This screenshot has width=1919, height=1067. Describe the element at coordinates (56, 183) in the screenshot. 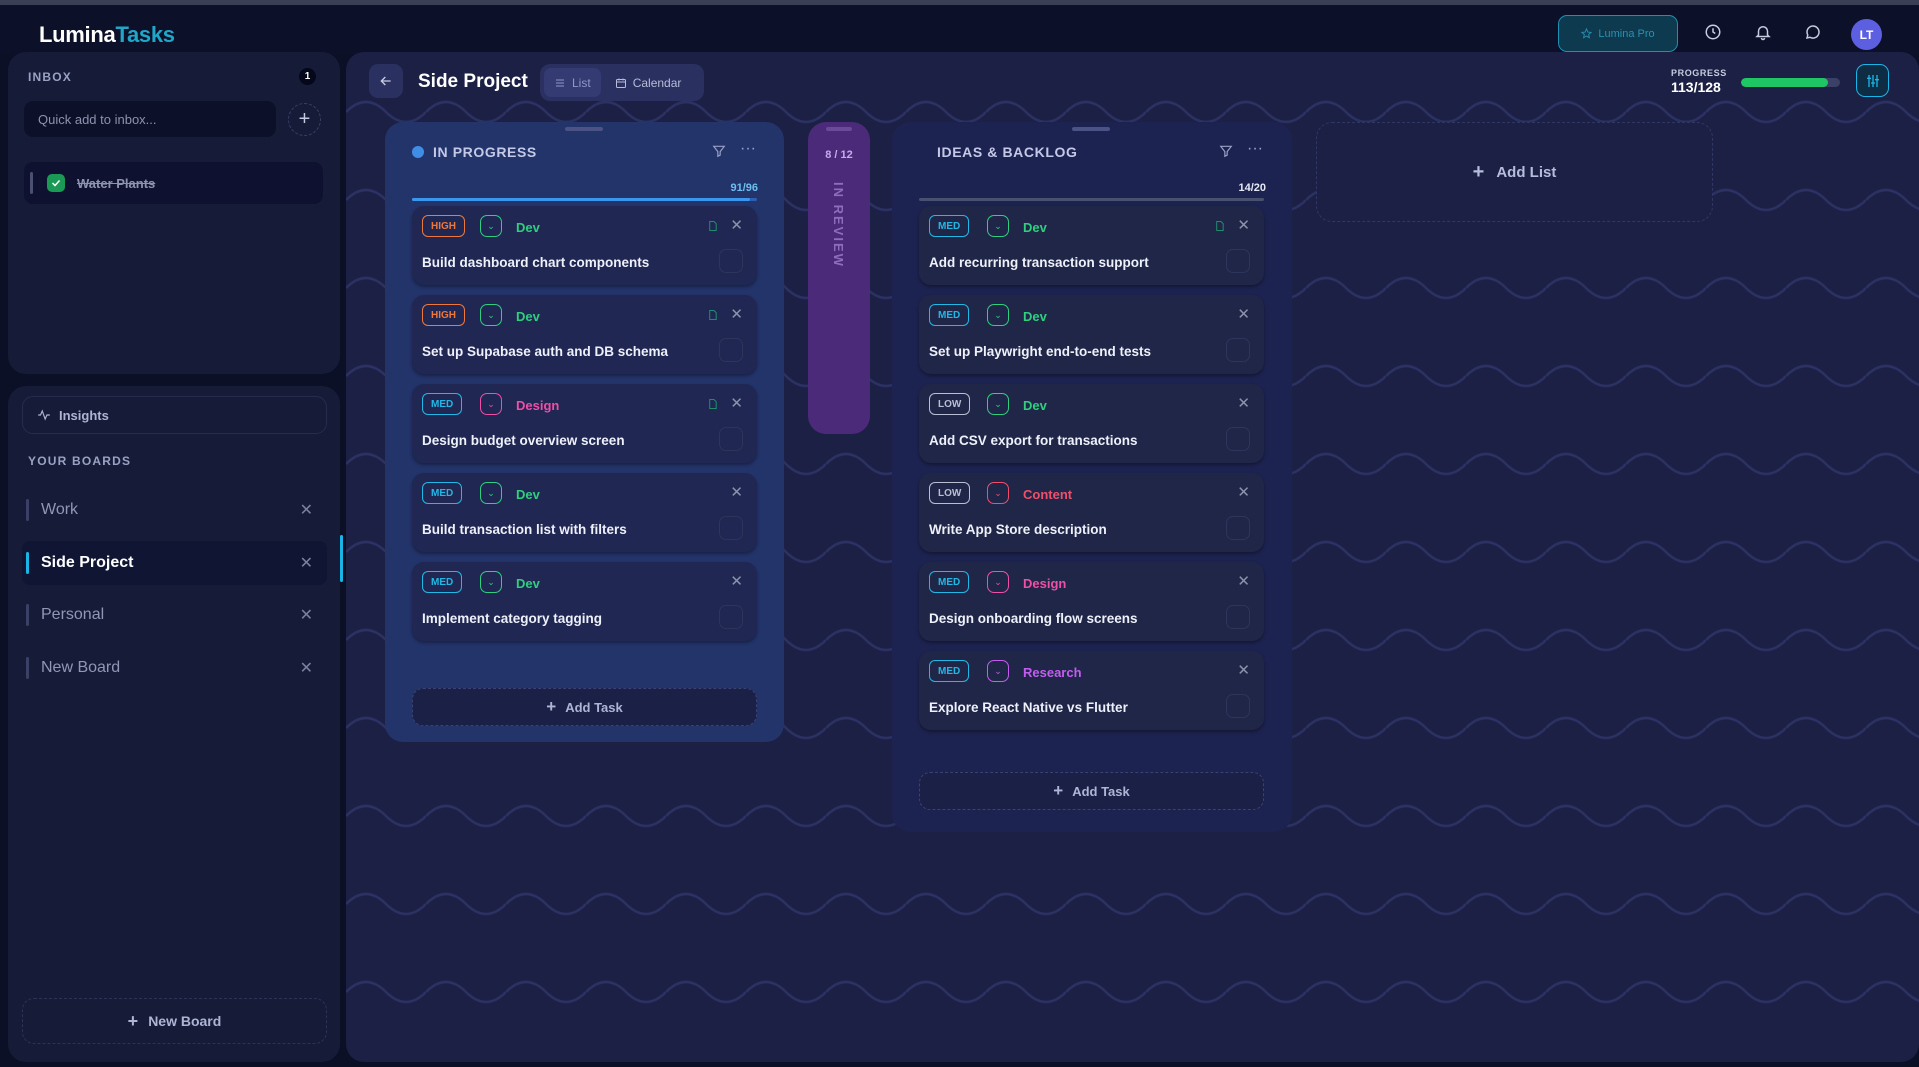

I see `checkbox-checked` at that location.